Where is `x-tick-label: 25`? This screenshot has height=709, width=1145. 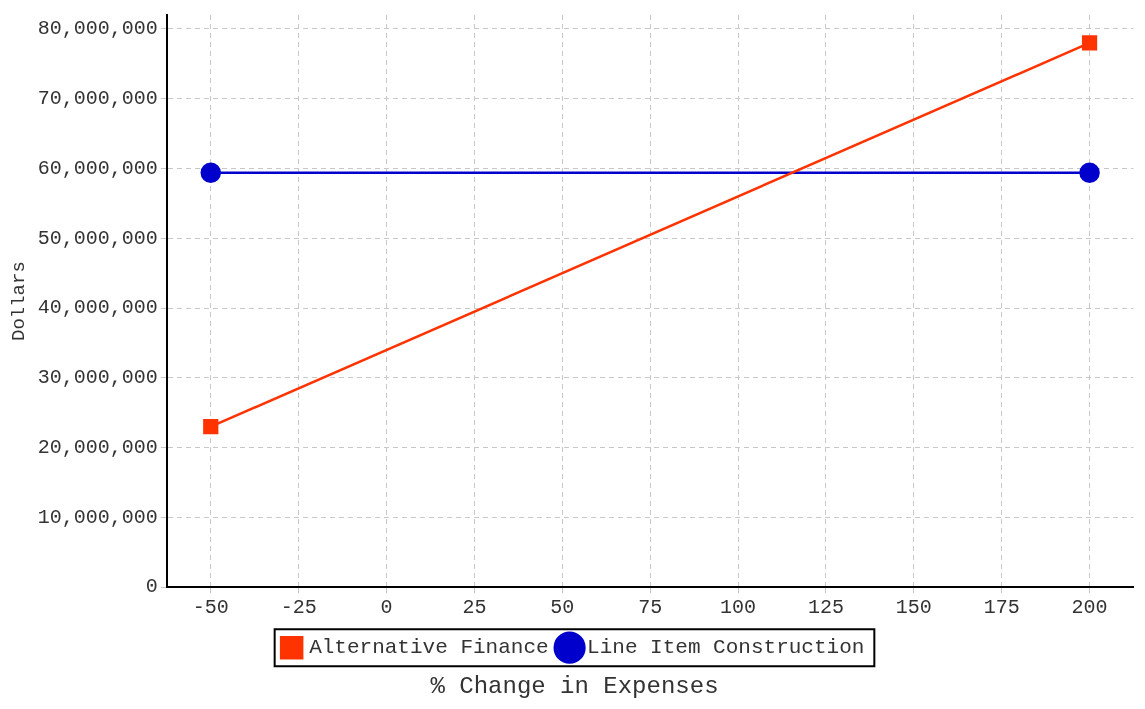 x-tick-label: 25 is located at coordinates (474, 608).